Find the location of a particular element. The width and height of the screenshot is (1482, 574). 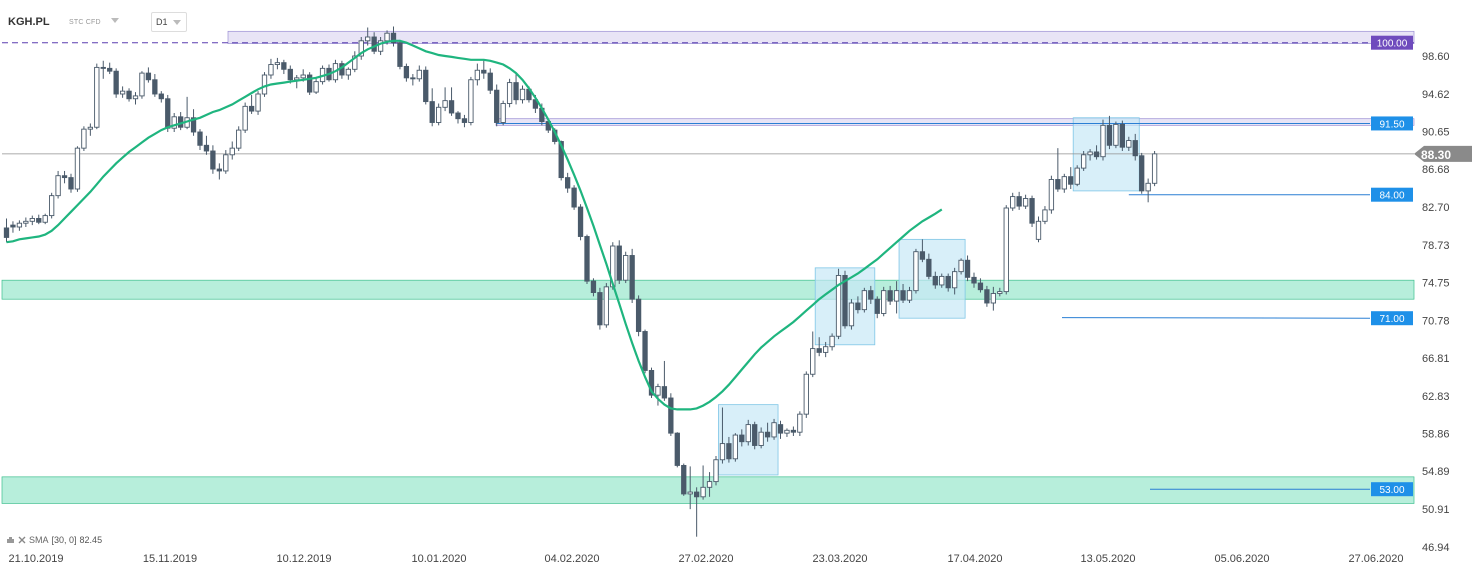

x-tick-label: 23.03.2020 is located at coordinates (839, 559).